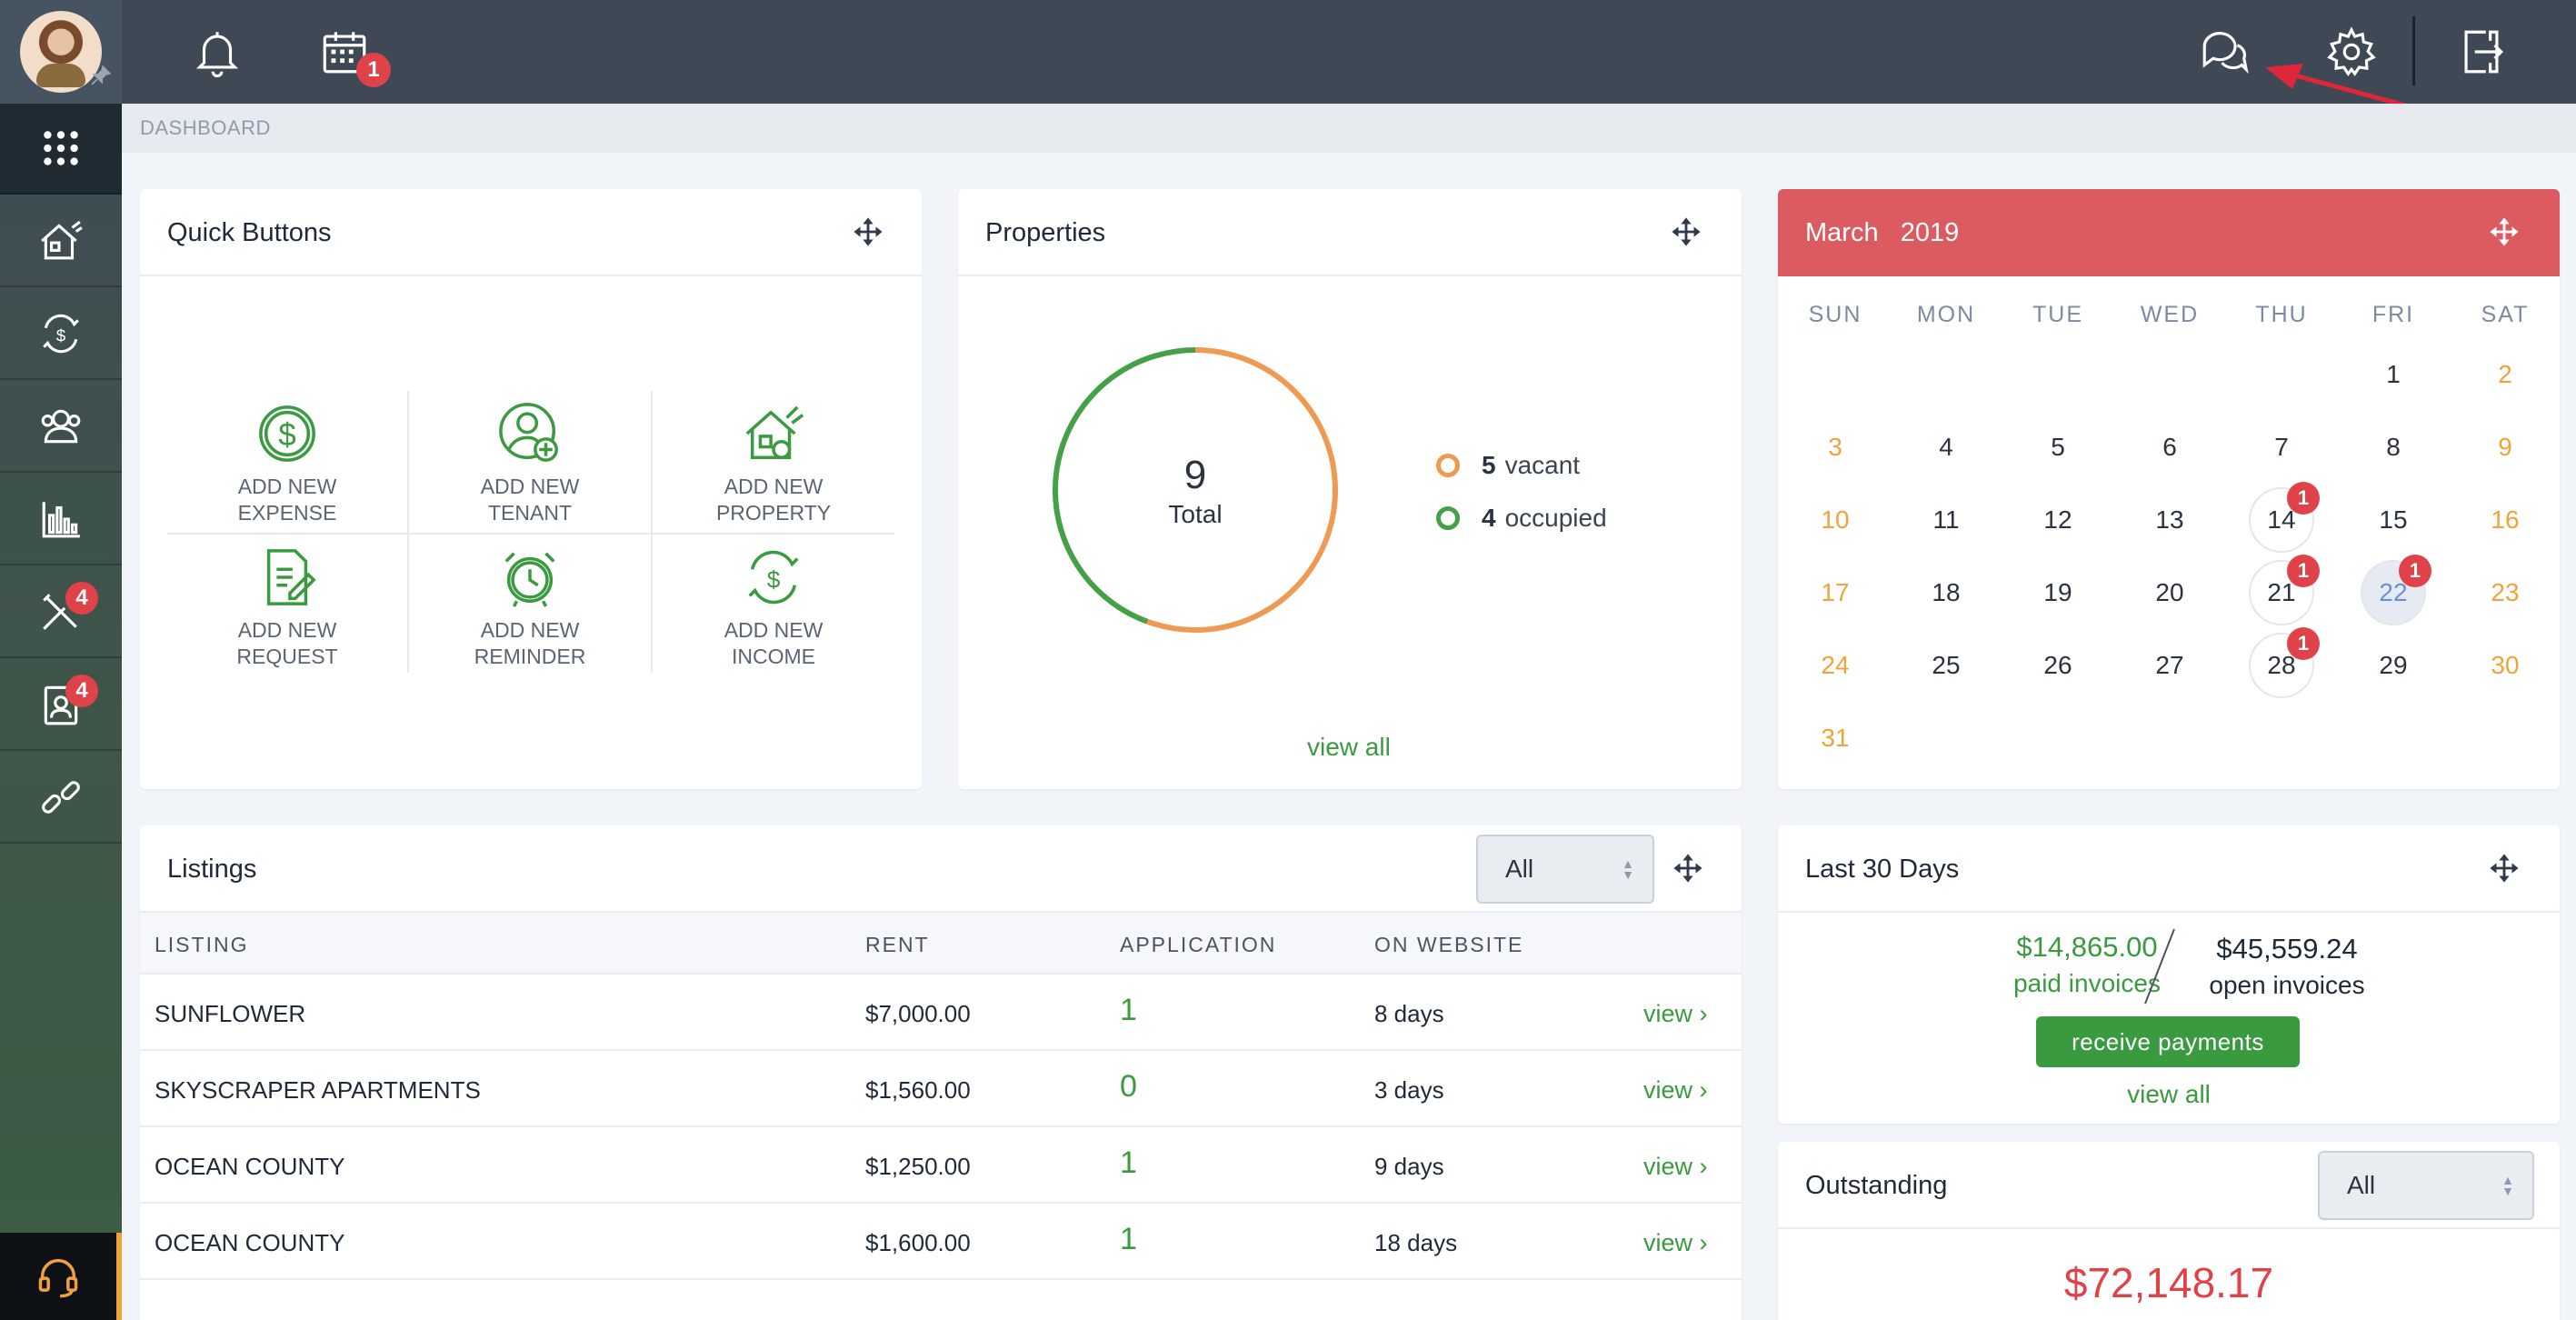 The height and width of the screenshot is (1320, 2576). What do you see at coordinates (2505, 665) in the screenshot?
I see `calendar-day: 30` at bounding box center [2505, 665].